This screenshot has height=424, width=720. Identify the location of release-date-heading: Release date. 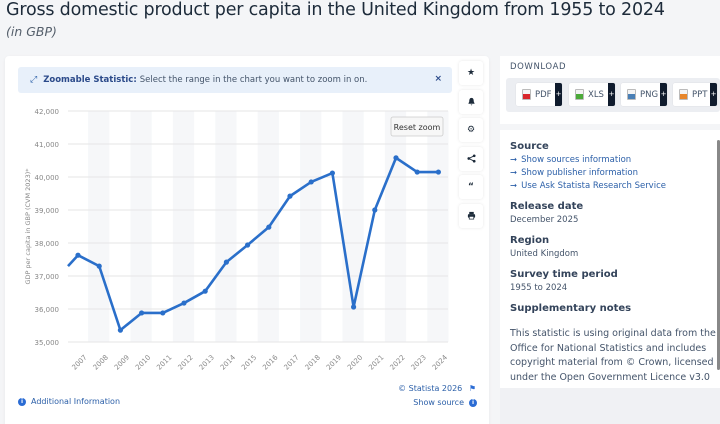
(547, 206).